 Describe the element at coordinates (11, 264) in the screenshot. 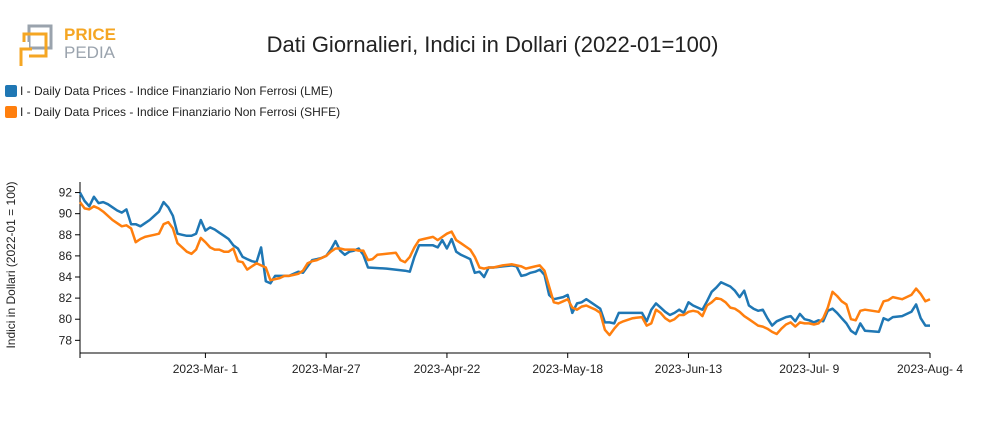

I see `y-axis-label: Indici in Dollari (2022-01 = 100)` at that location.